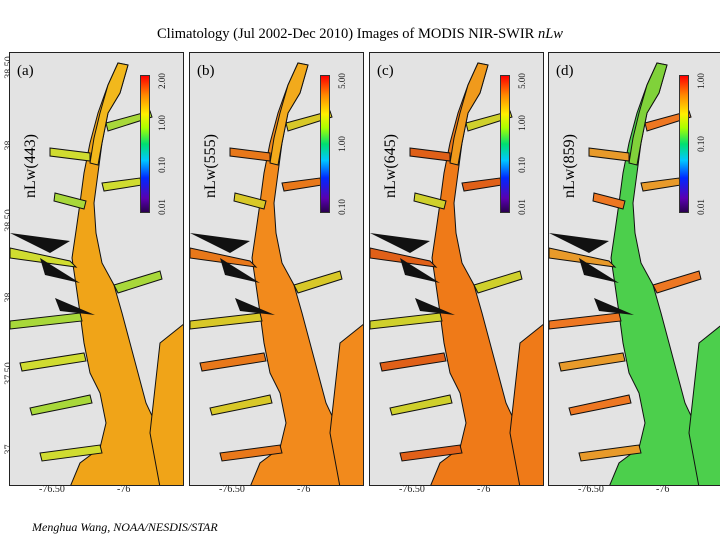 This screenshot has height=540, width=720. I want to click on panel-label: (b), so click(206, 71).